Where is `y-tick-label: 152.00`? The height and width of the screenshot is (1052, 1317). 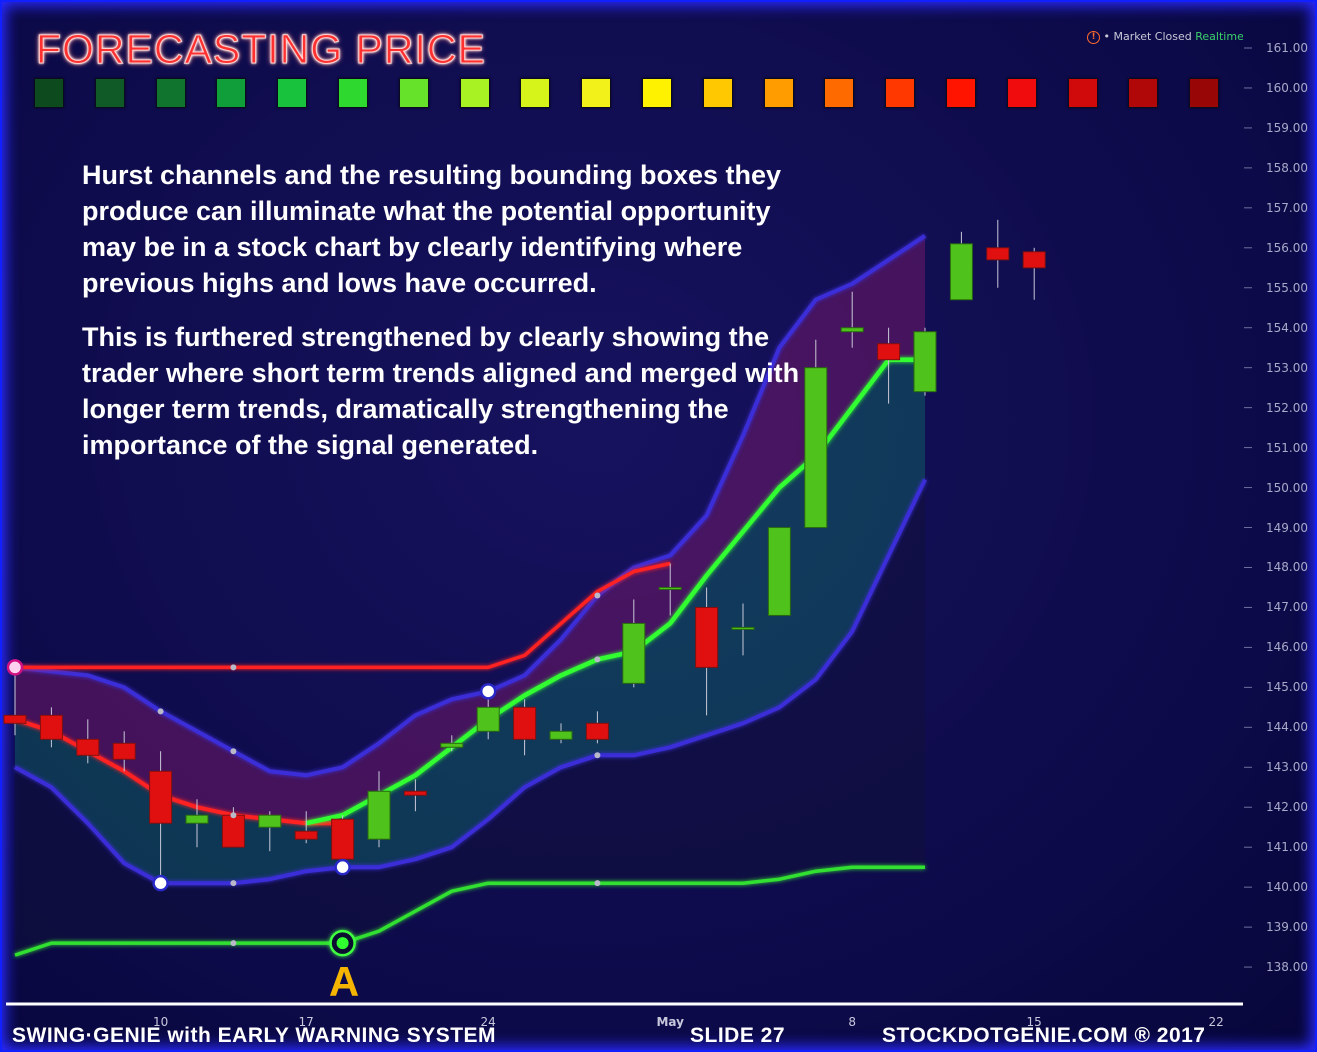 y-tick-label: 152.00 is located at coordinates (1287, 407).